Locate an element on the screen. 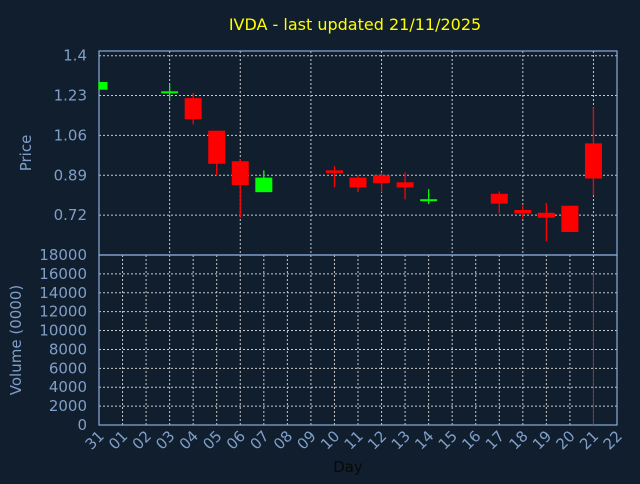  volume-tick-label: 18000 is located at coordinates (63, 255).